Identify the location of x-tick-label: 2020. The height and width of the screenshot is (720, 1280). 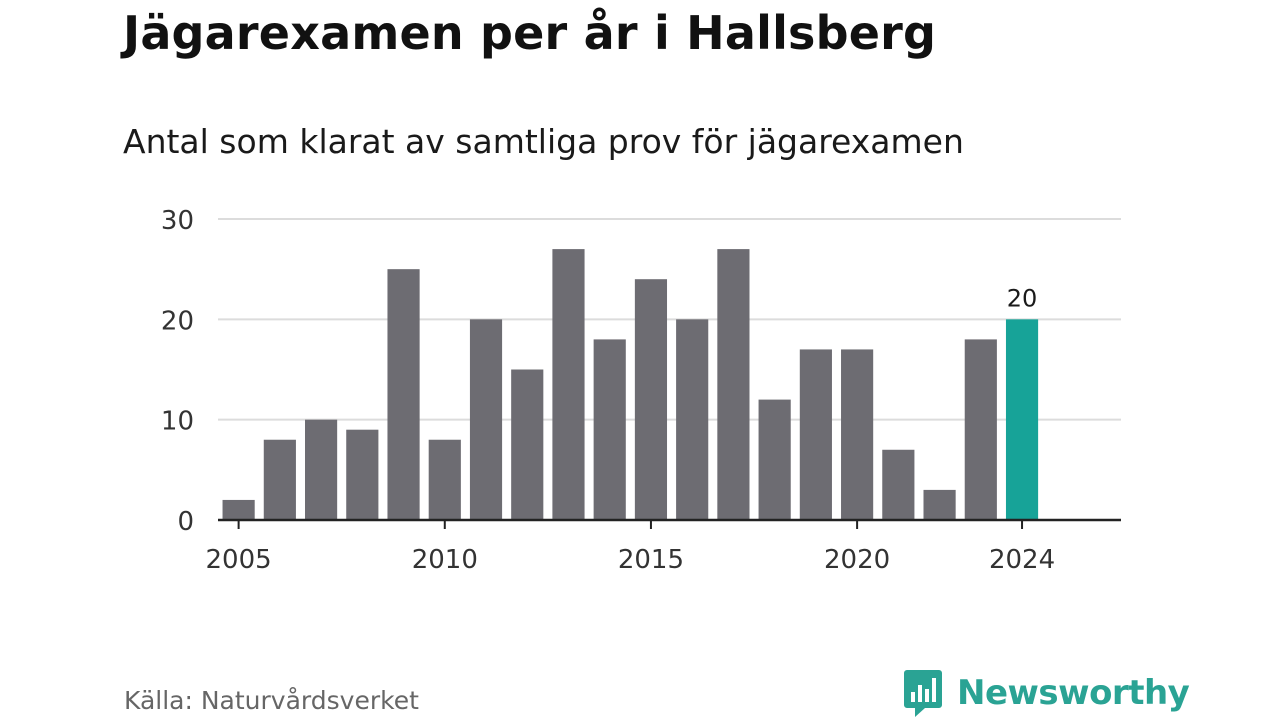
(857, 560).